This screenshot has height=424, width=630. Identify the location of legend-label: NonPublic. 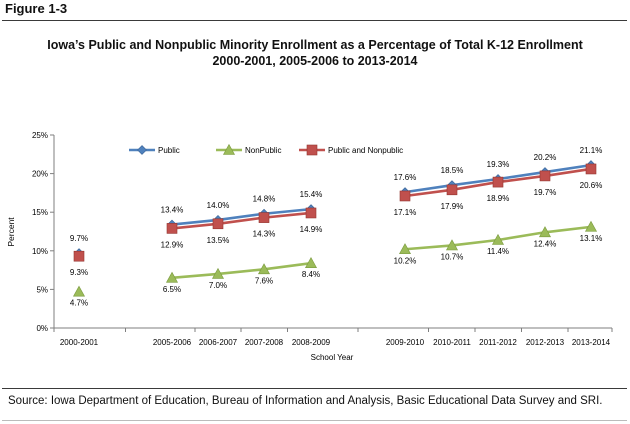
(263, 150).